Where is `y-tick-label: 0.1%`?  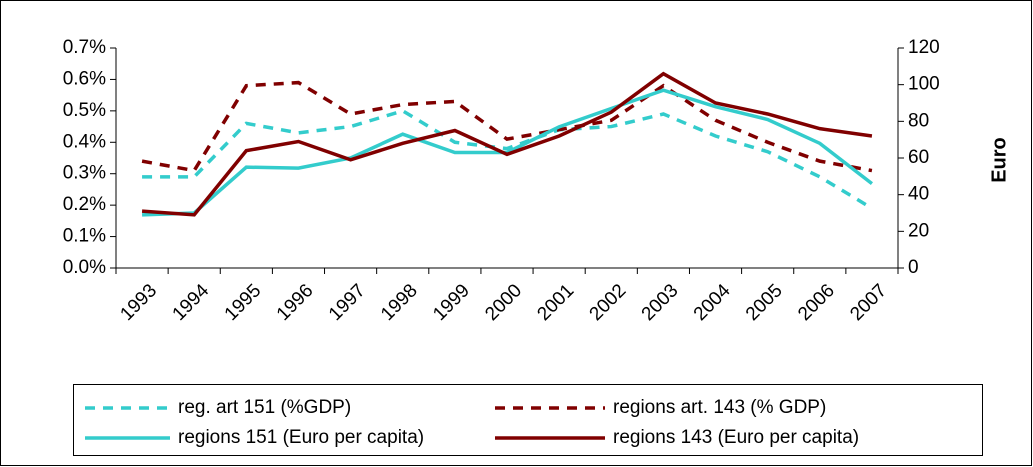 y-tick-label: 0.1% is located at coordinates (84, 236).